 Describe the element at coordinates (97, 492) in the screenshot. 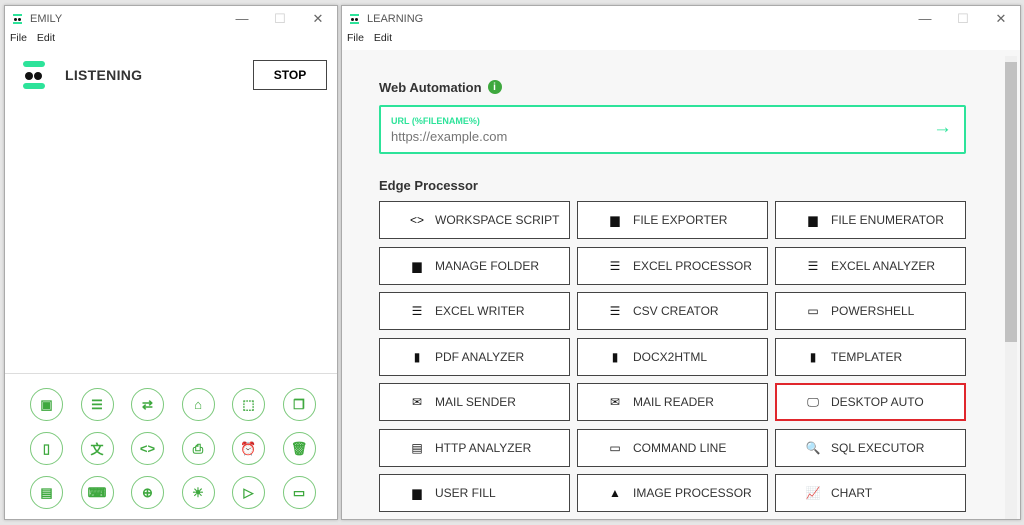

I see `keyboard-icon-button: ⌨` at that location.